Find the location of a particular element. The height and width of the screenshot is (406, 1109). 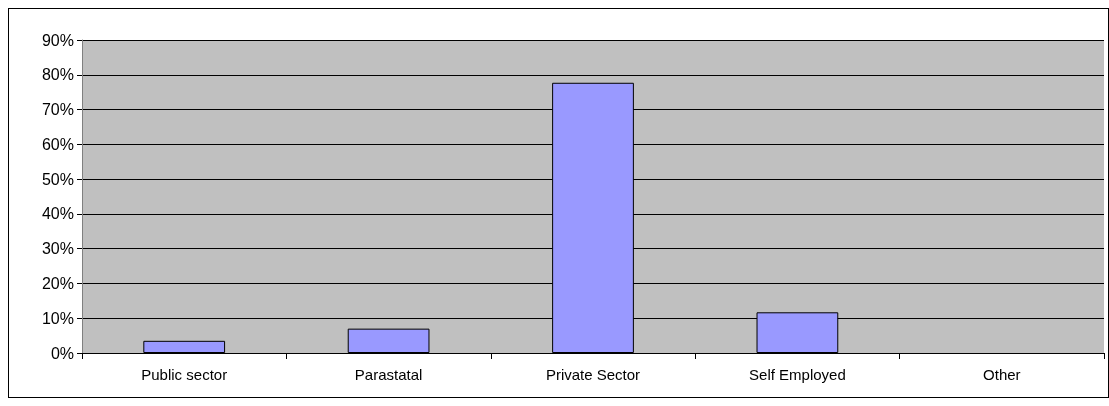

y-tick-label: 90% is located at coordinates (57, 40).